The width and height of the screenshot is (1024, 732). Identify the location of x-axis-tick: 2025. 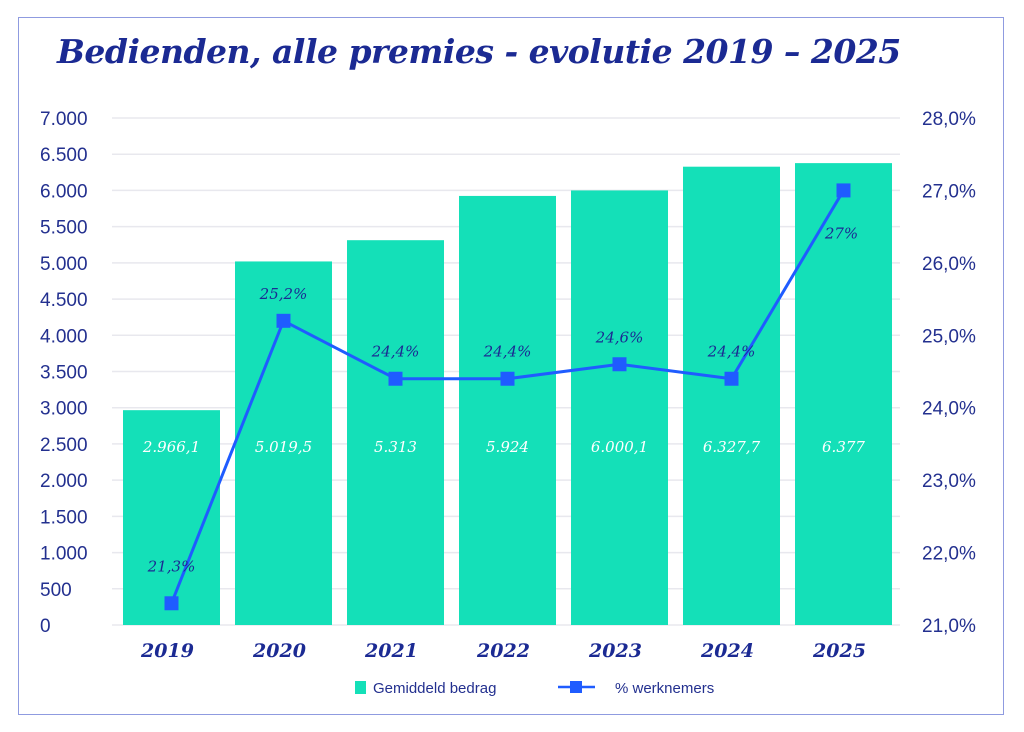
(839, 651).